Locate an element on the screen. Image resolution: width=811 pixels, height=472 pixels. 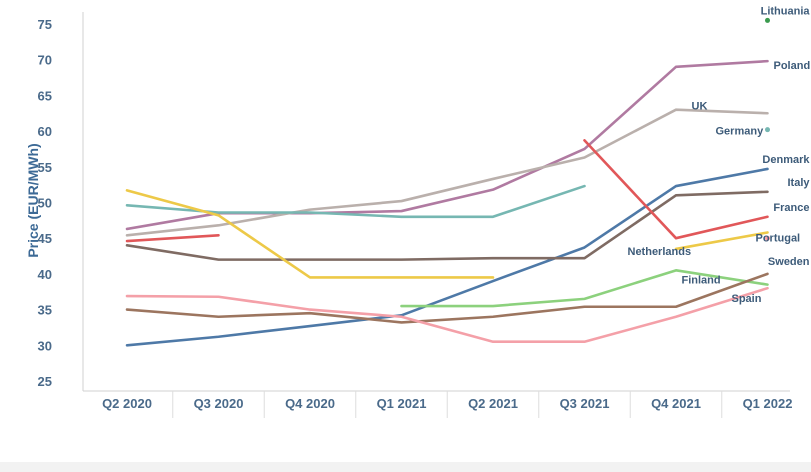
x-tick-label: Q2 2021 is located at coordinates (493, 403).